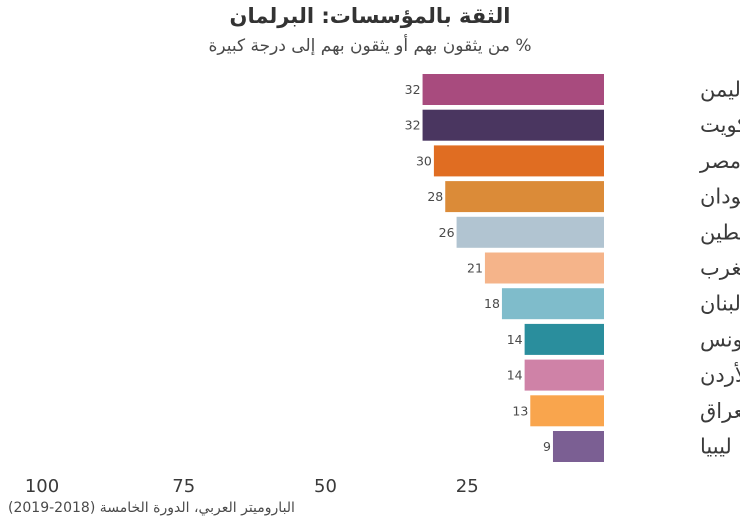 This screenshot has width=740, height=529. Describe the element at coordinates (547, 446) in the screenshot. I see `data-label: 9` at that location.